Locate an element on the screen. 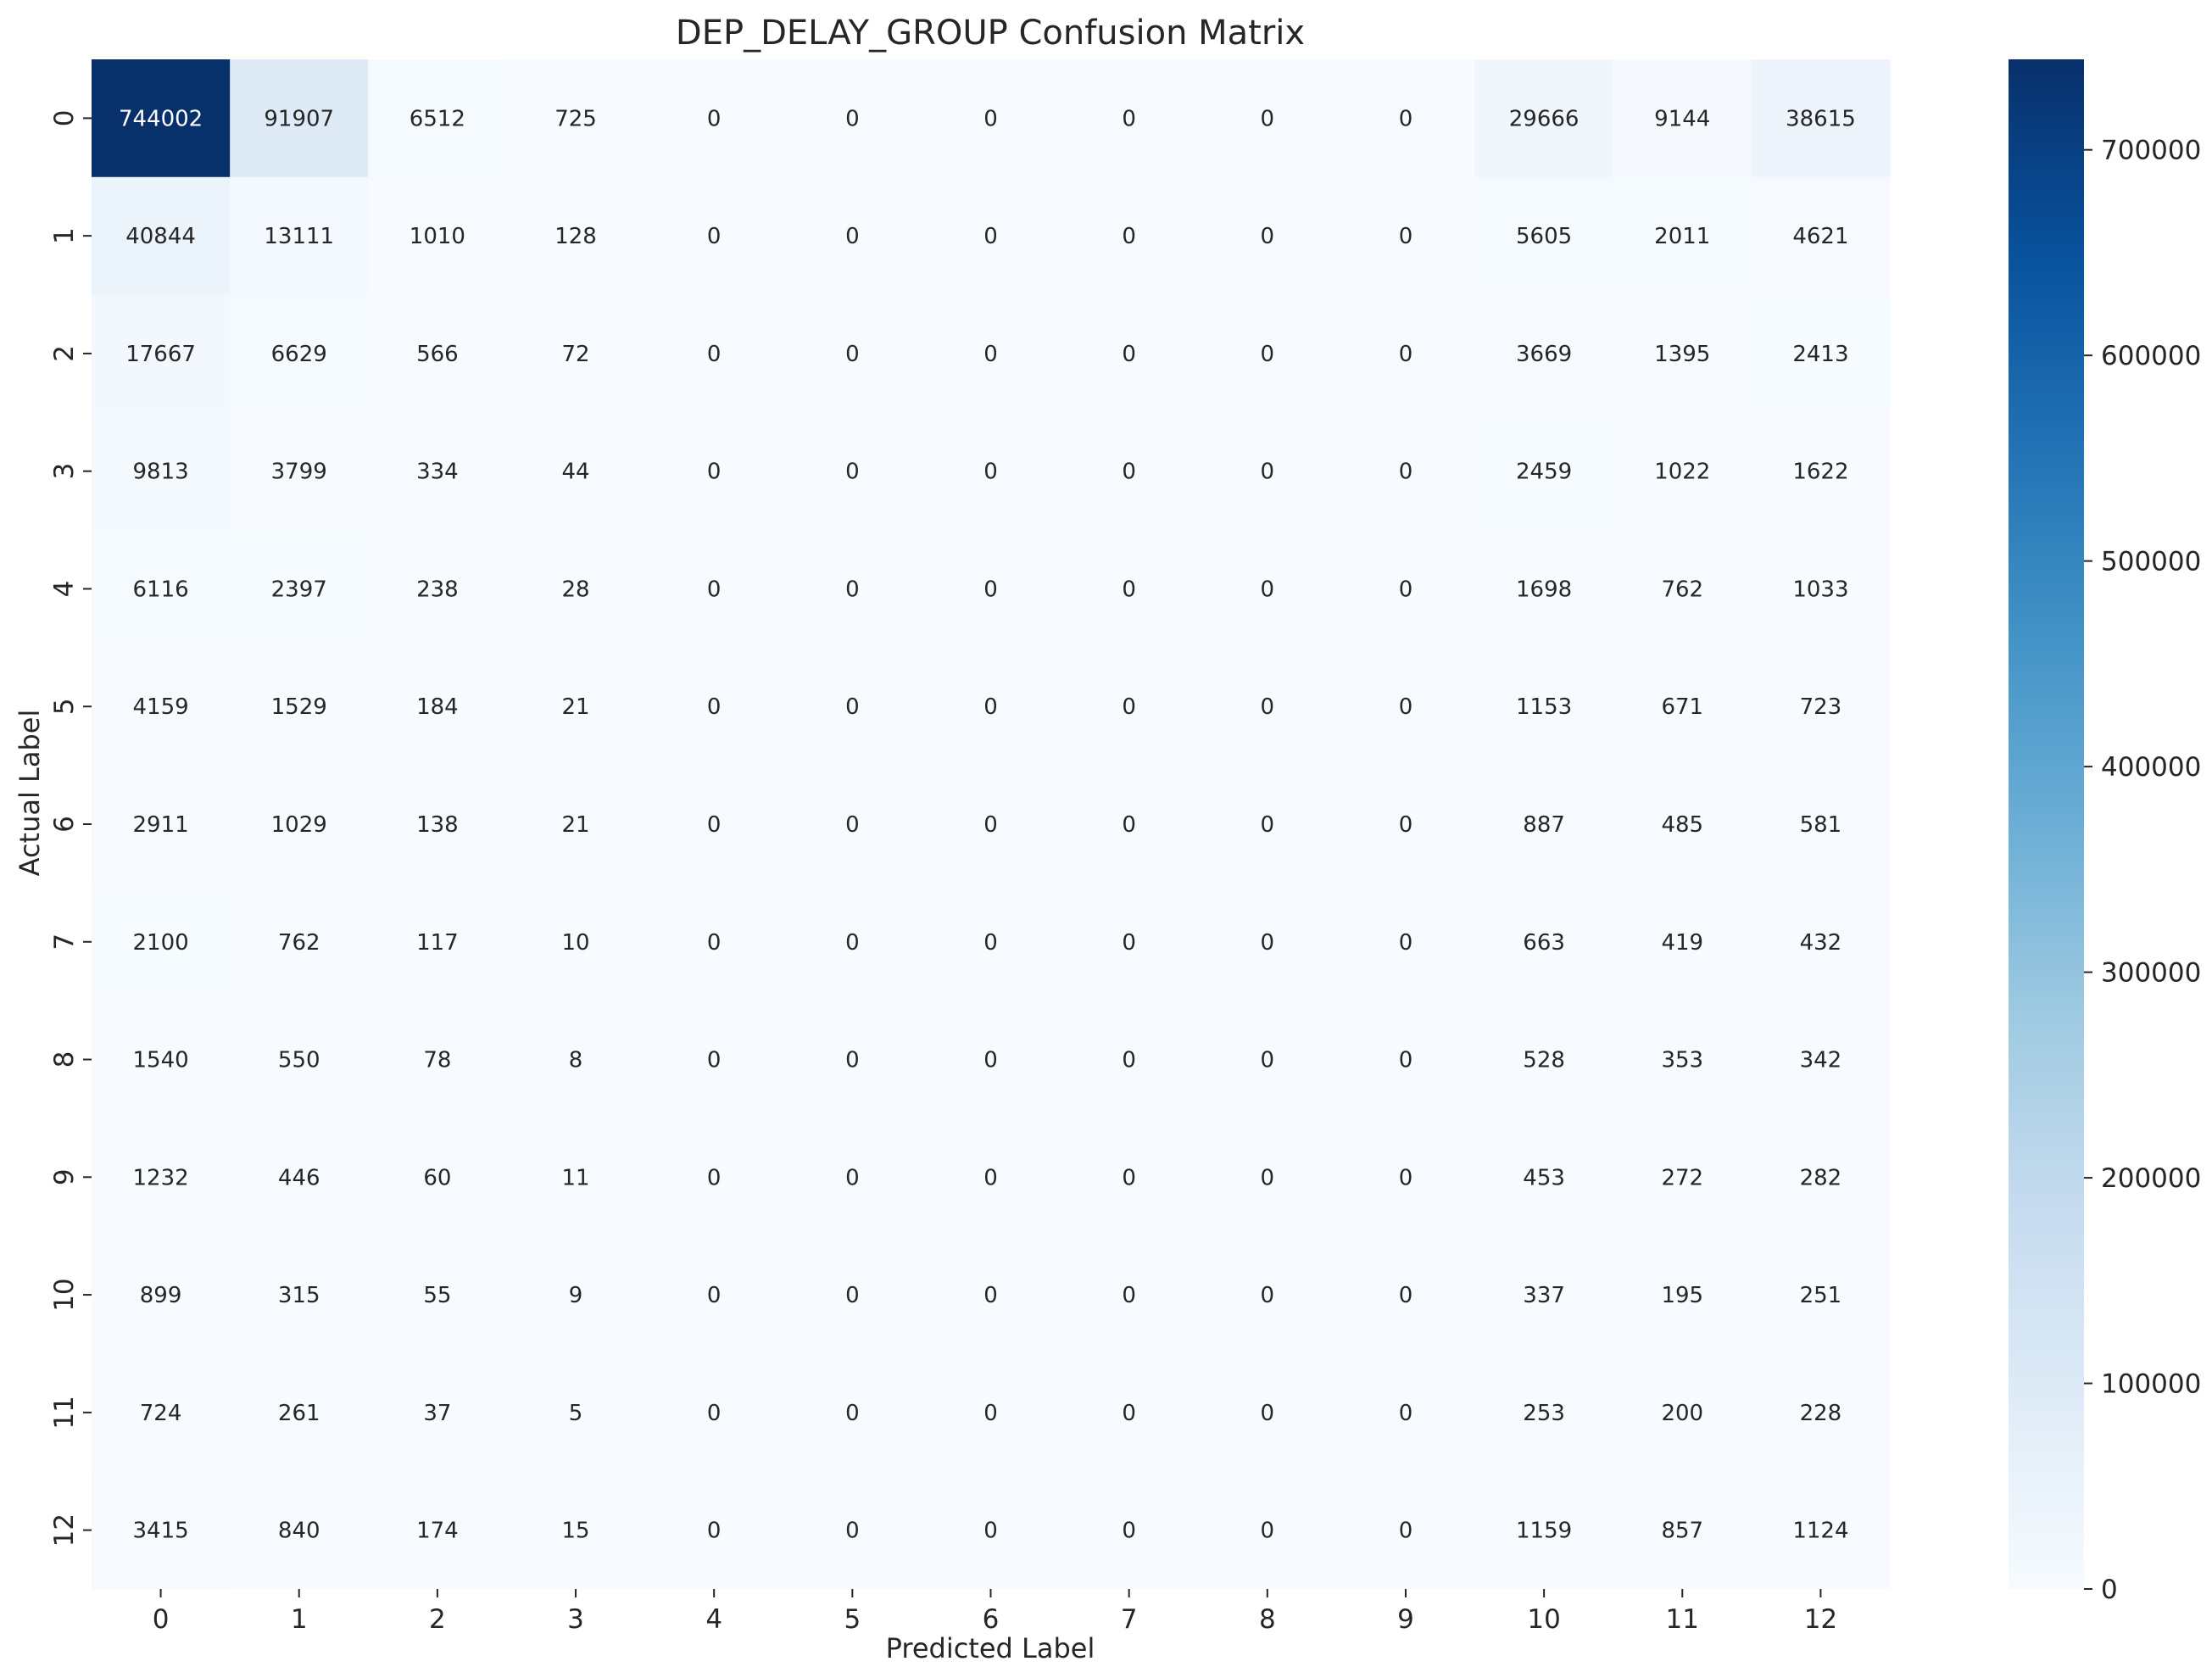 The image size is (2212, 1678). cell-value-label: 6116 is located at coordinates (160, 589).